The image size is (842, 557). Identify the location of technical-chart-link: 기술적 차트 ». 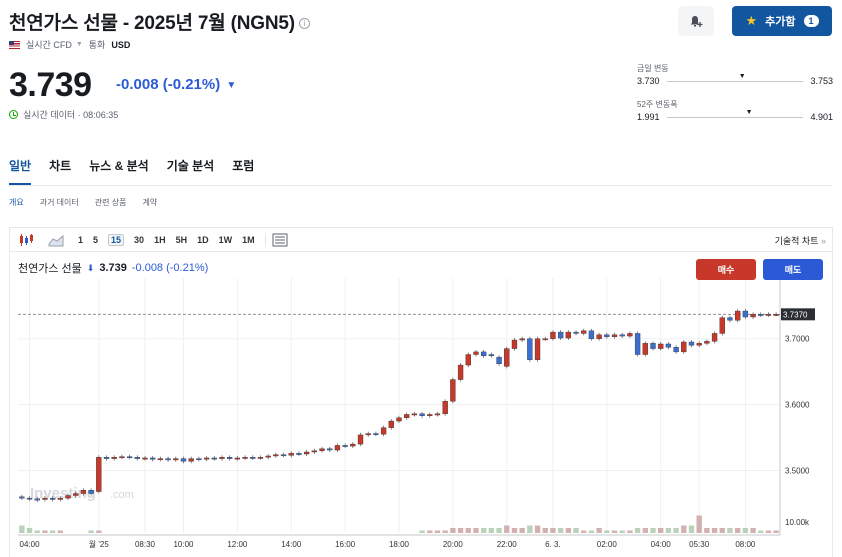
(800, 240).